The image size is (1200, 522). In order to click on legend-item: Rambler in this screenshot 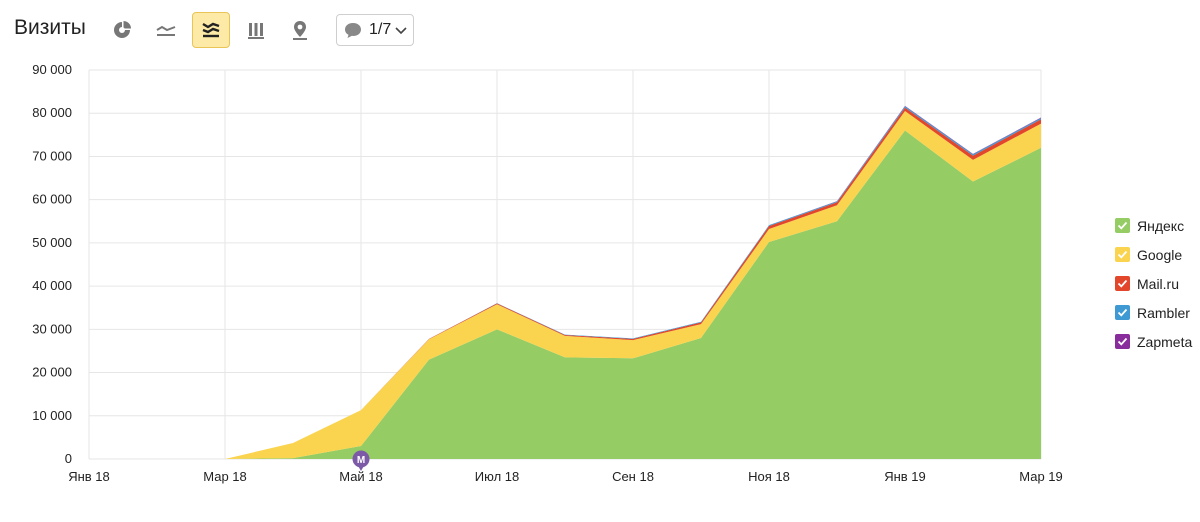, I will do `click(1153, 312)`.